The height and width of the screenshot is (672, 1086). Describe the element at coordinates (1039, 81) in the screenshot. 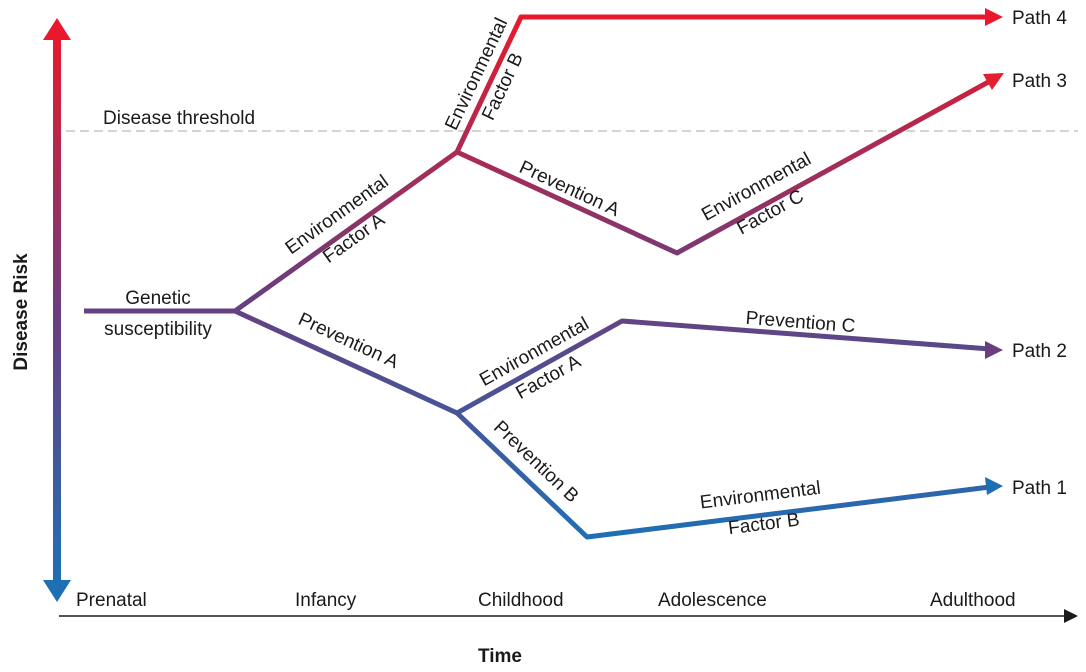

I see `path-3-label: Path 3` at that location.